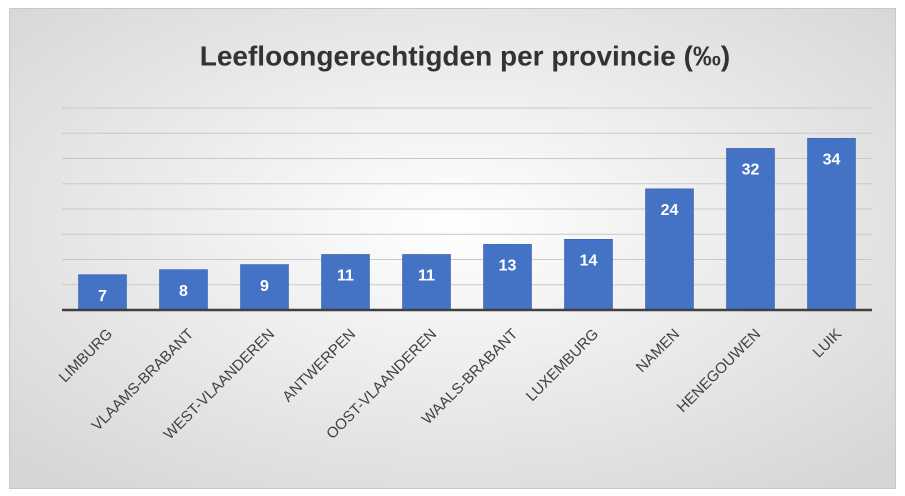 The height and width of the screenshot is (496, 905). Describe the element at coordinates (589, 261) in the screenshot. I see `data-label: 14` at that location.